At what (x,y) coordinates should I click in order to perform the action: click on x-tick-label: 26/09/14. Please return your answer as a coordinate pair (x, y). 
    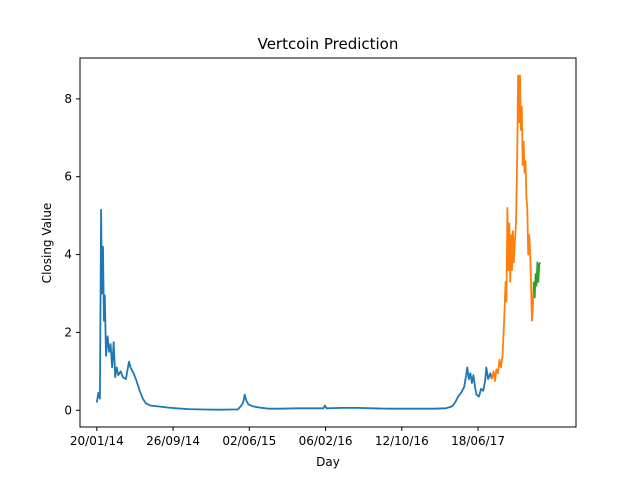
    Looking at the image, I should click on (173, 441).